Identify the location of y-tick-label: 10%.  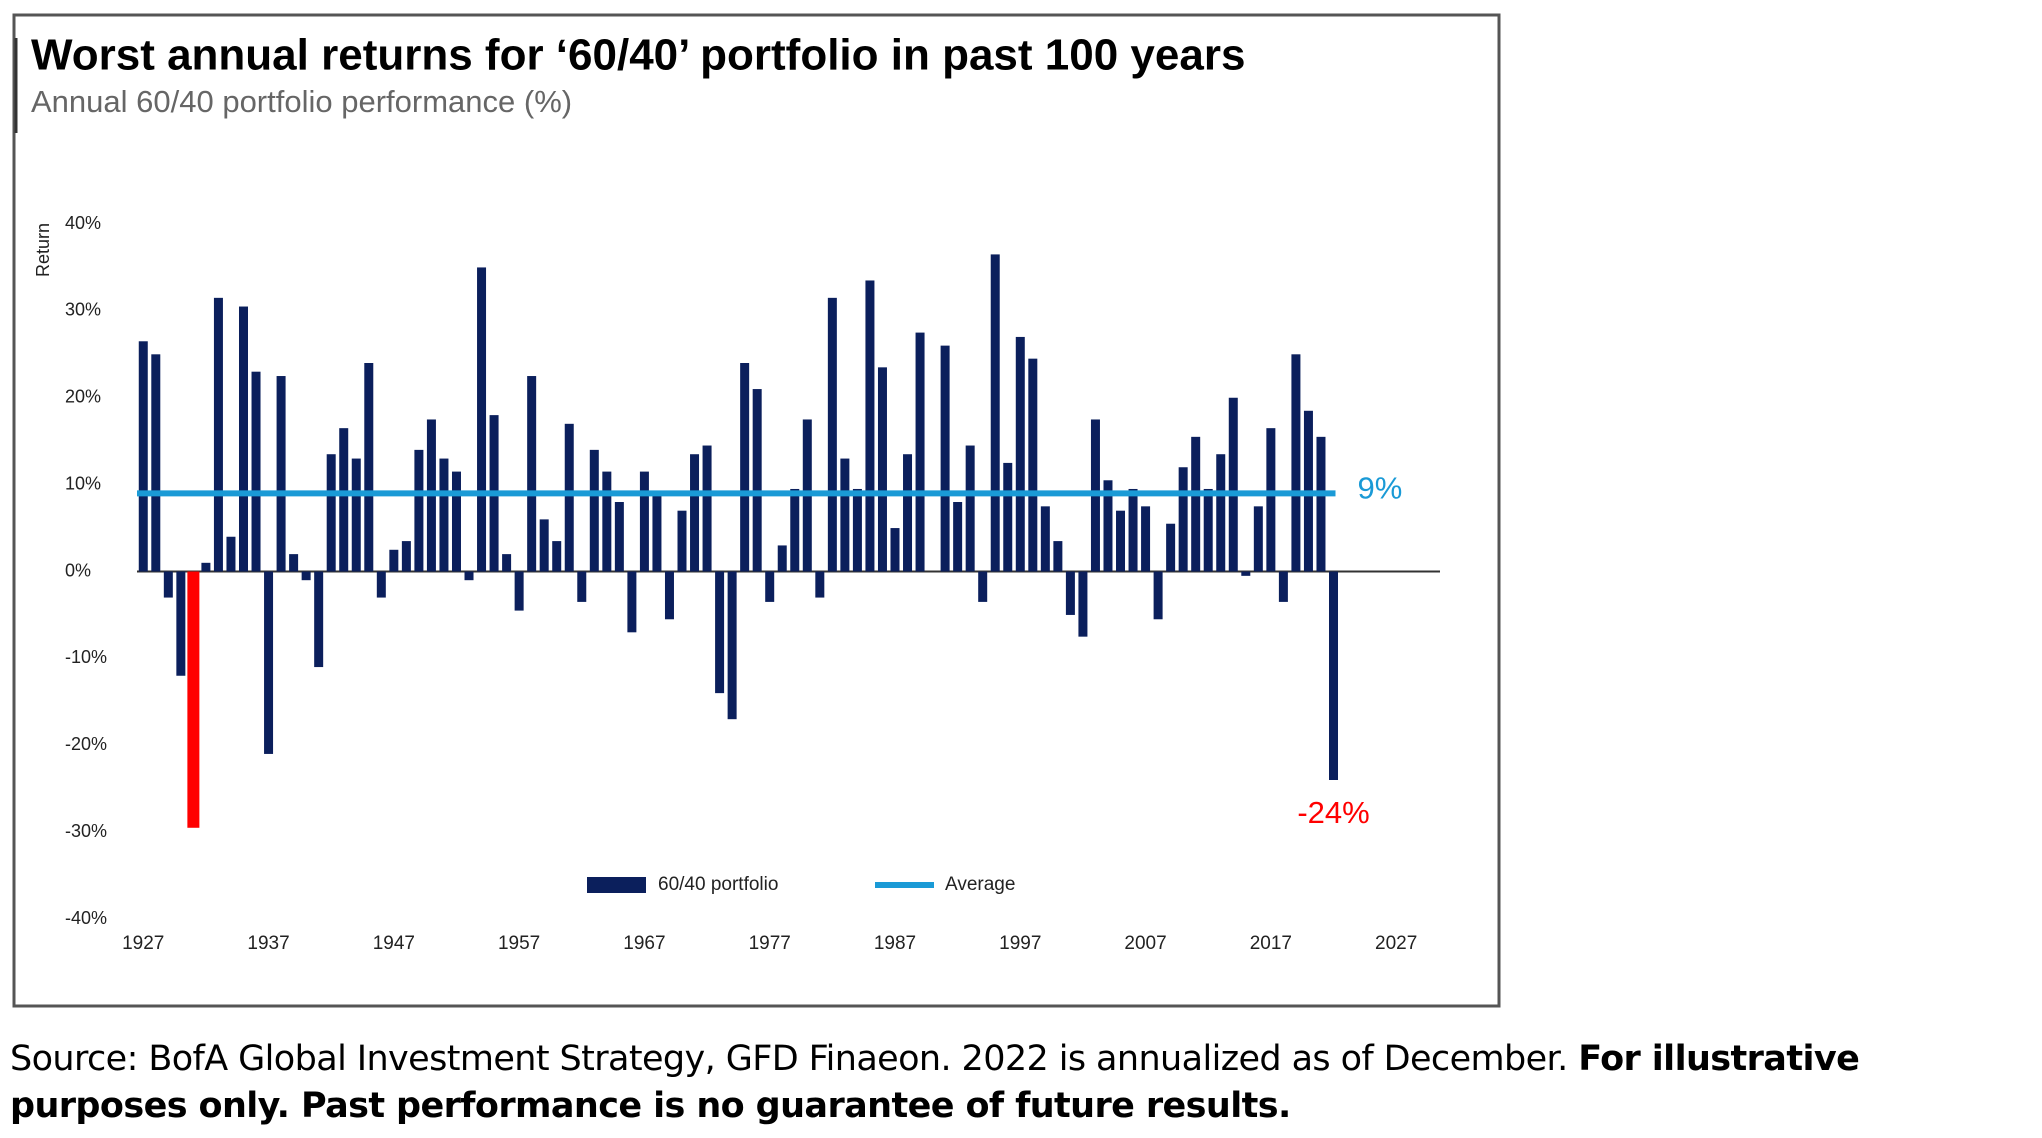
(83, 483).